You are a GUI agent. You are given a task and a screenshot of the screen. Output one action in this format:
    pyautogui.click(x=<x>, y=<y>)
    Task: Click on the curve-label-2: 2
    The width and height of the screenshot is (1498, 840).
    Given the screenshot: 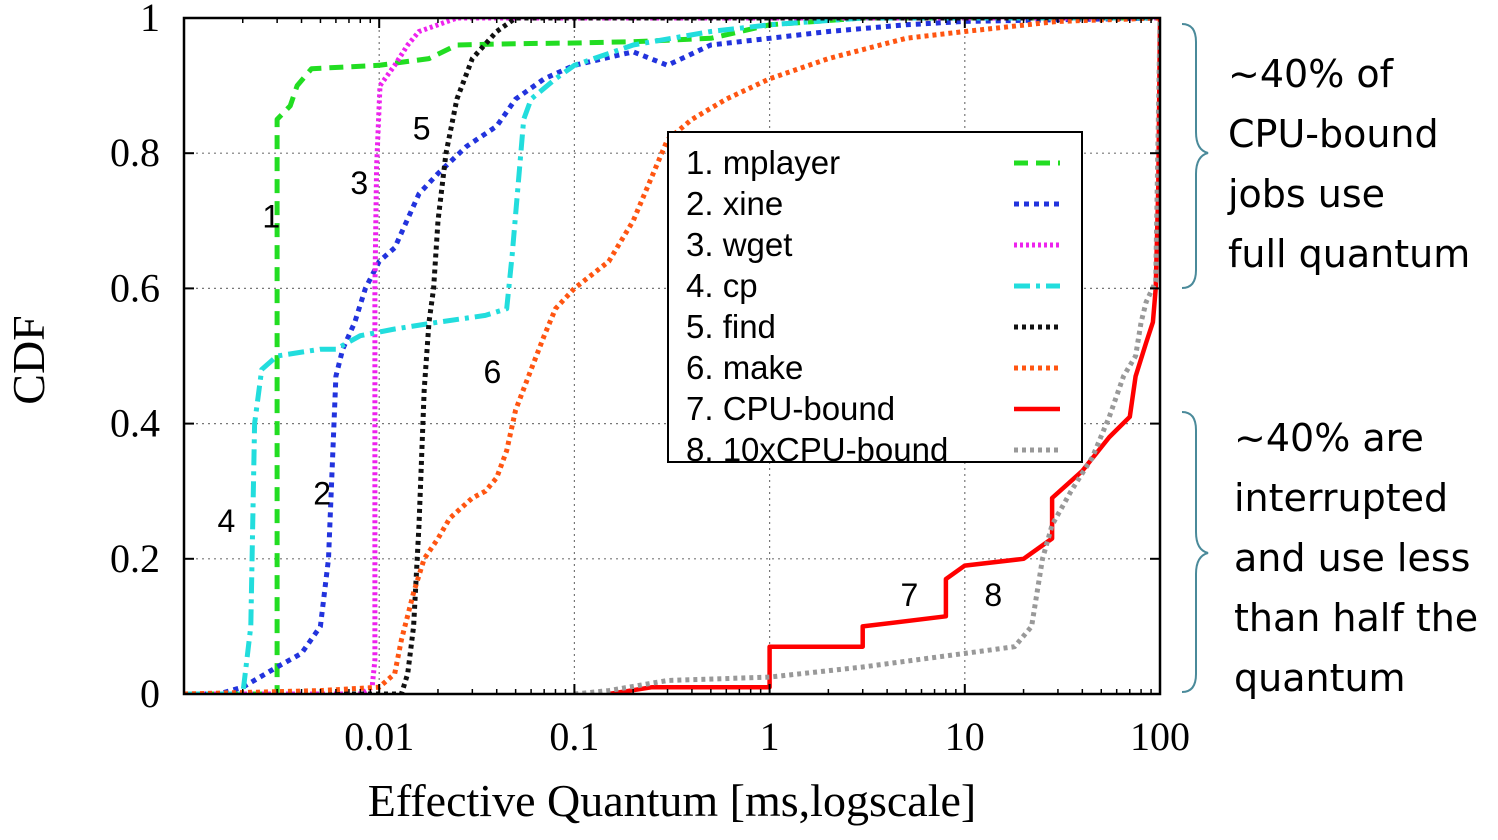 What is the action you would take?
    pyautogui.click(x=322, y=494)
    